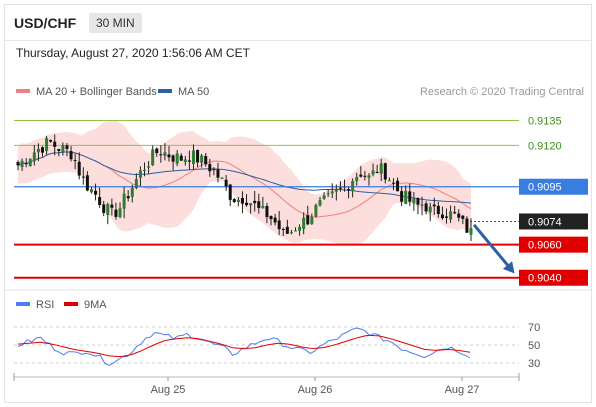 The image size is (596, 407). What do you see at coordinates (193, 92) in the screenshot?
I see `ma50-legend-label: MA 50` at bounding box center [193, 92].